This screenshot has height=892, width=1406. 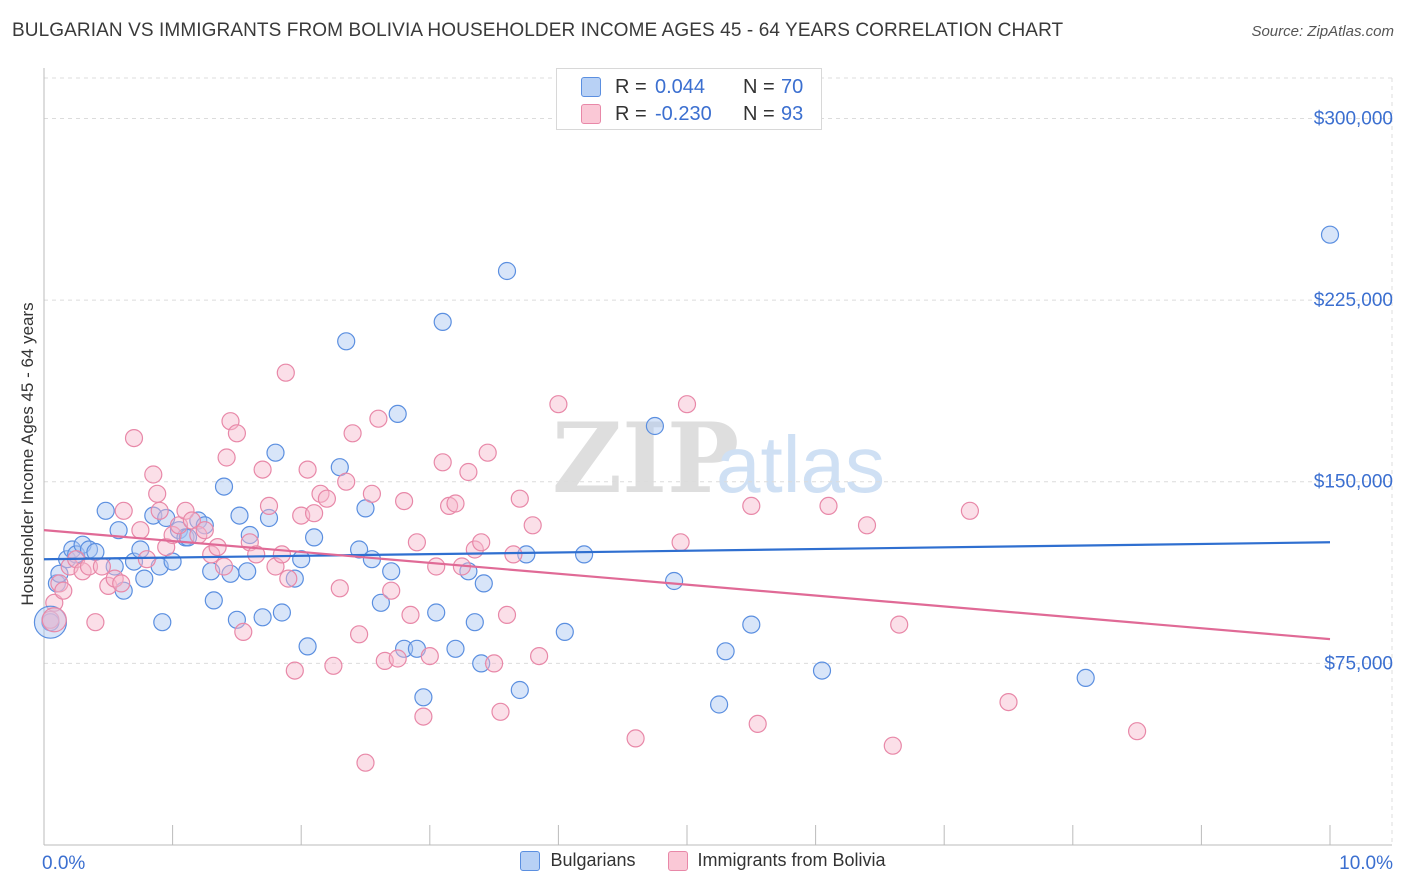 What do you see at coordinates (683, 113) in the screenshot?
I see `r-value-bolivia: -0.230` at bounding box center [683, 113].